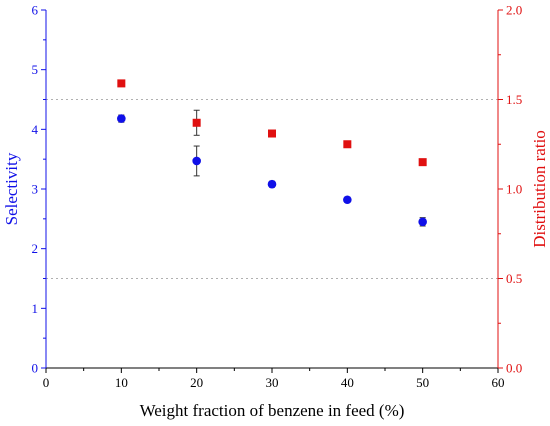 The image size is (550, 426). I want to click on left-y-tick-label: 3, so click(35, 189).